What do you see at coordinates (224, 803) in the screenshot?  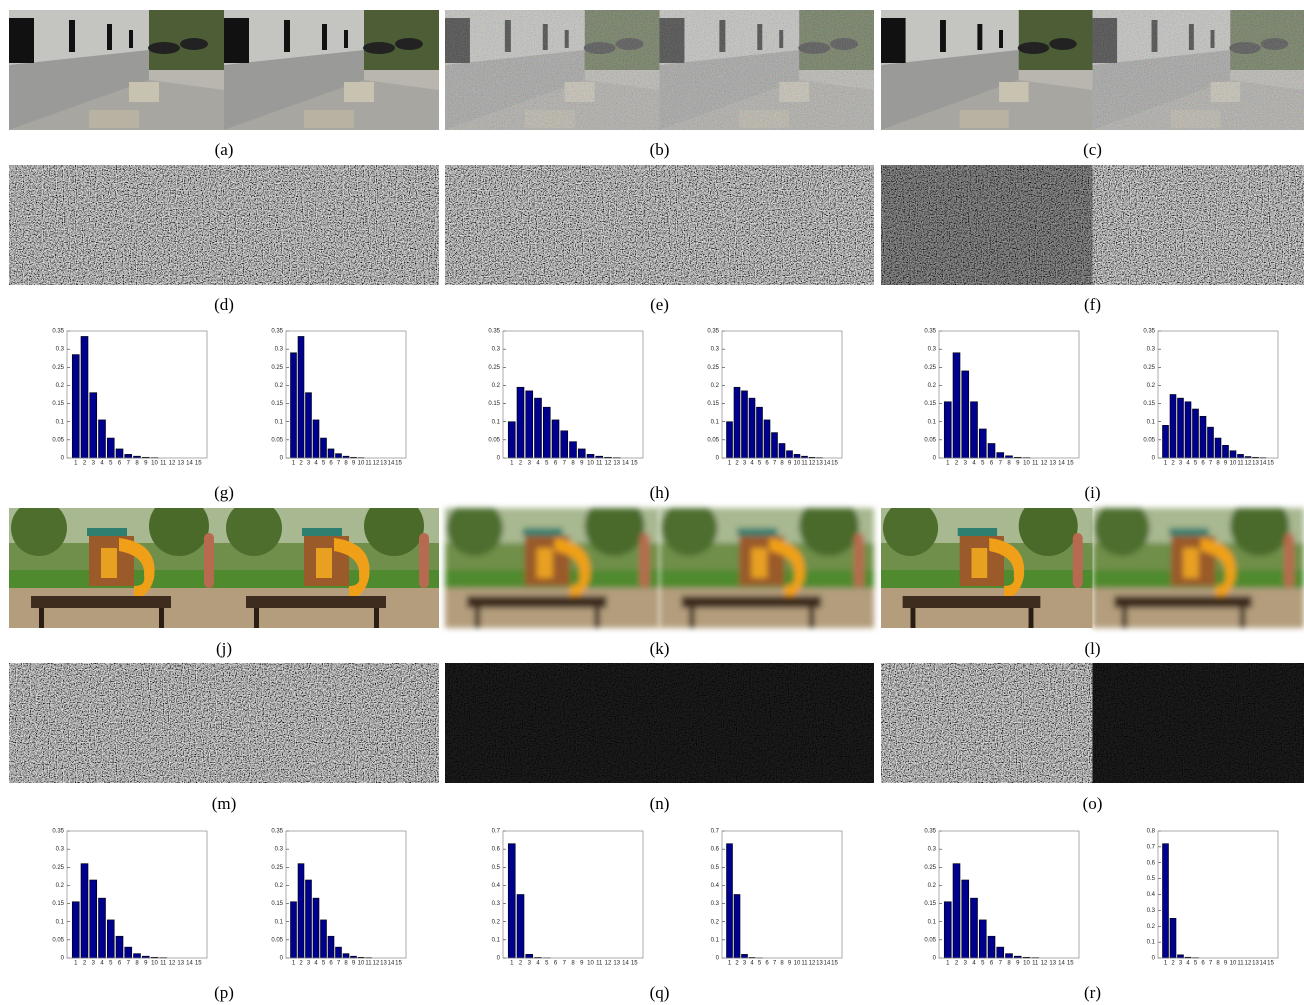 I see `panel-caption: (m)` at bounding box center [224, 803].